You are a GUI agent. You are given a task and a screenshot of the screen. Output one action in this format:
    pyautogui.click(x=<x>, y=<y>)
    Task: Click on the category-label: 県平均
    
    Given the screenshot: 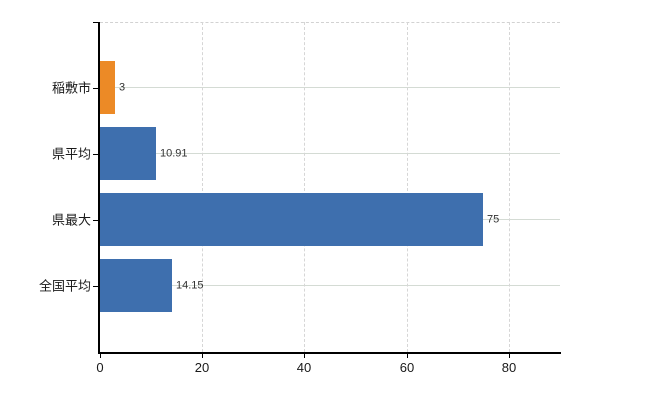 What is the action you would take?
    pyautogui.click(x=71, y=154)
    